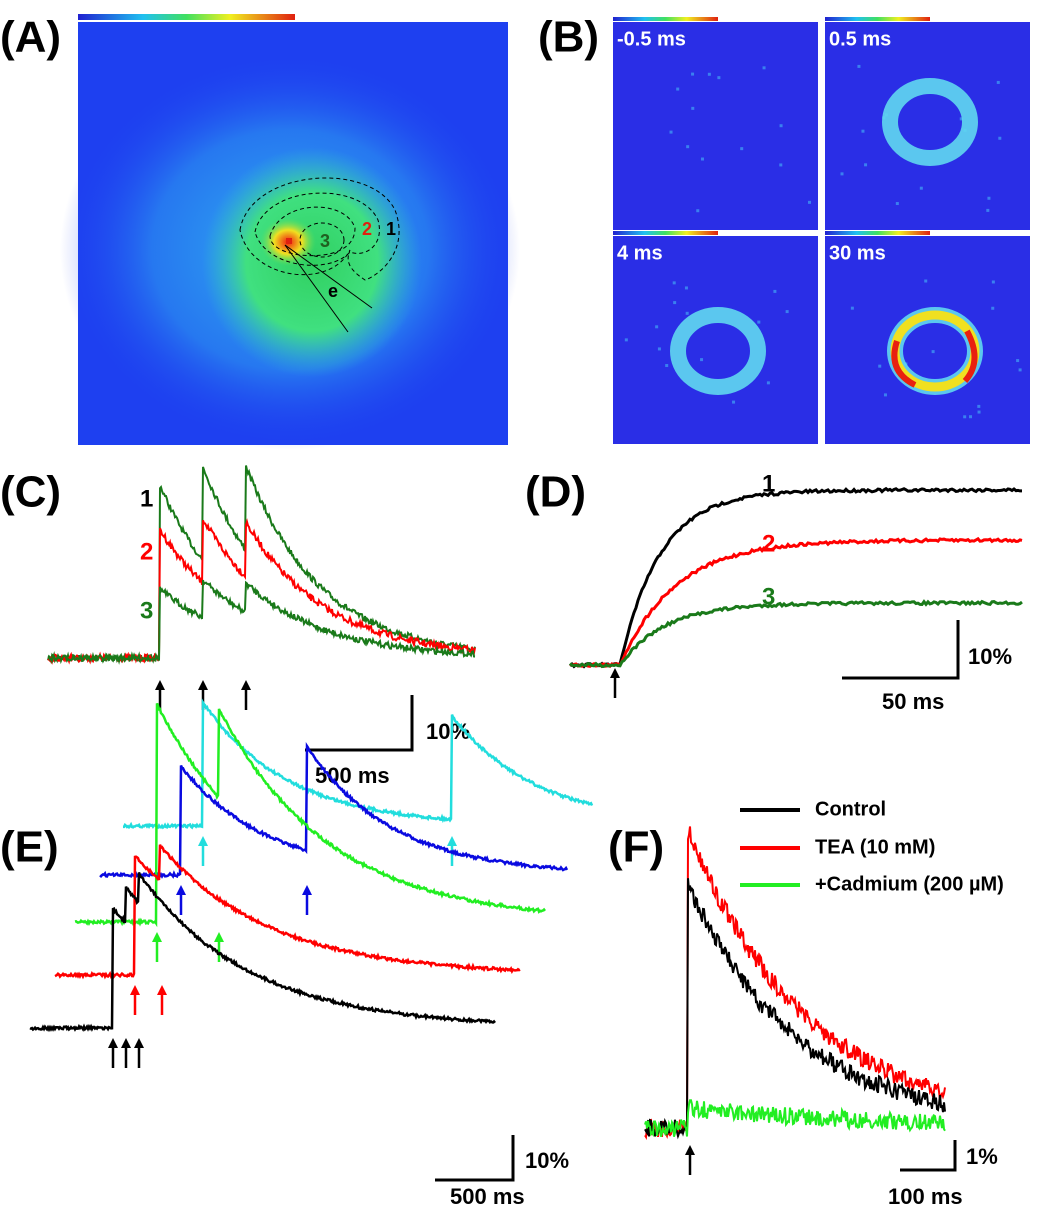 This screenshot has width=1050, height=1215. What do you see at coordinates (636, 847) in the screenshot?
I see `panel-label: (F)` at bounding box center [636, 847].